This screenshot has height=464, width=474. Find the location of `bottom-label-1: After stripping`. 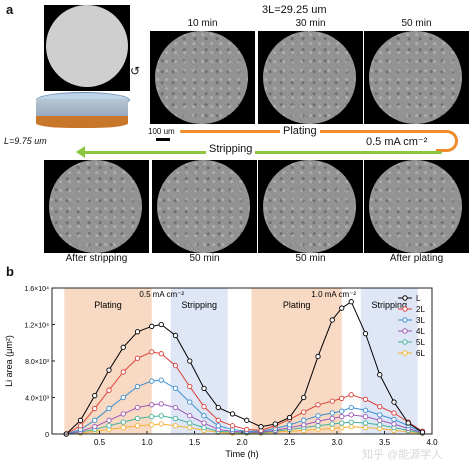

bottom-label-1: After stripping is located at coordinates (96, 258).